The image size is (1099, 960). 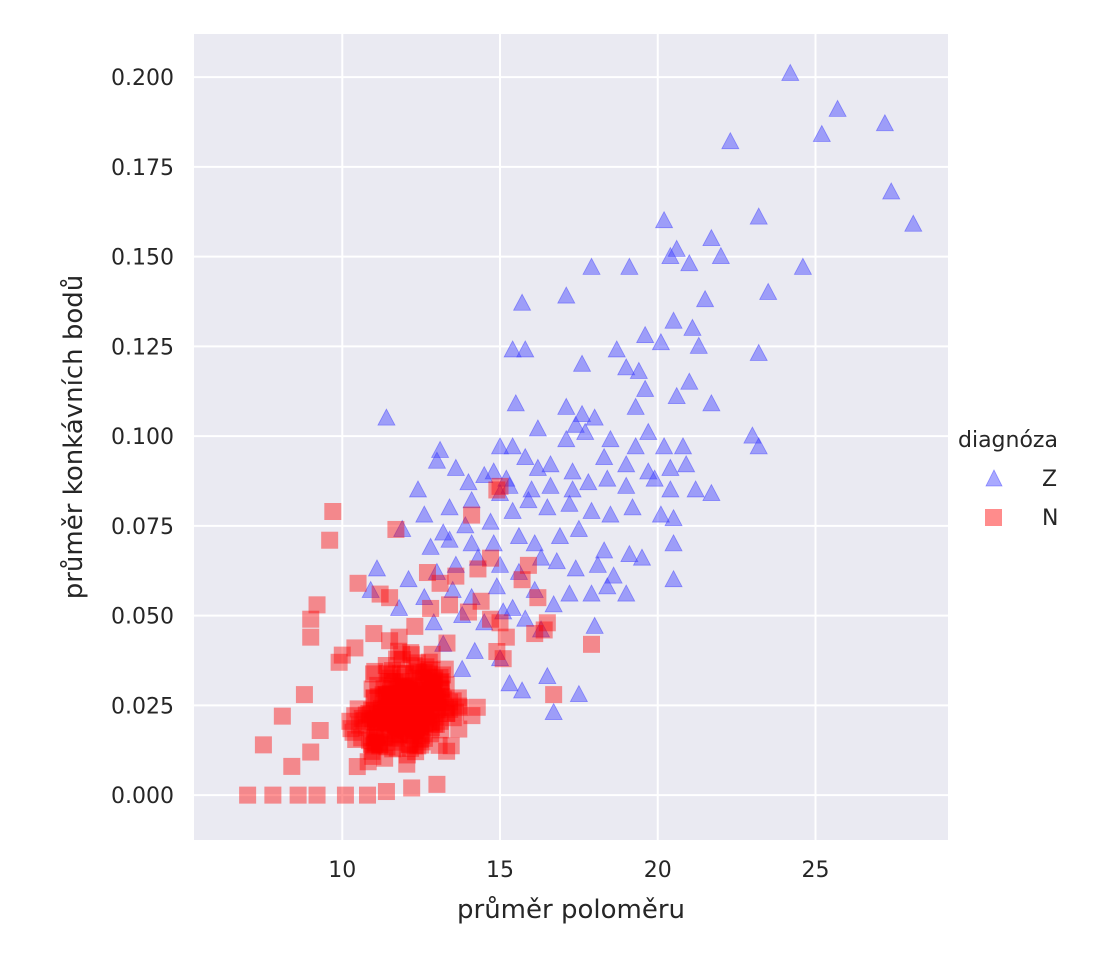 I want to click on legend-marker-n, so click(x=993, y=517).